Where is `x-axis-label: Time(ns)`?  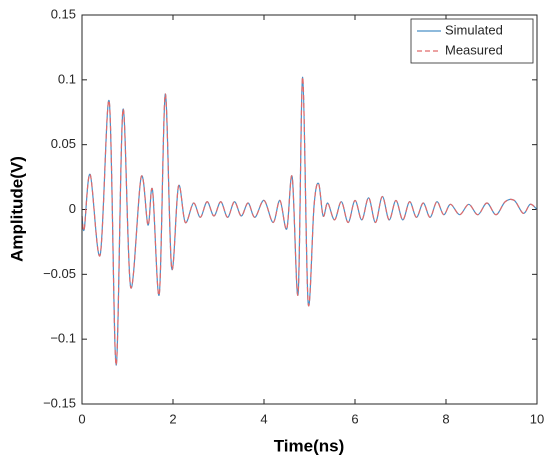
x-axis-label: Time(ns) is located at coordinates (309, 445).